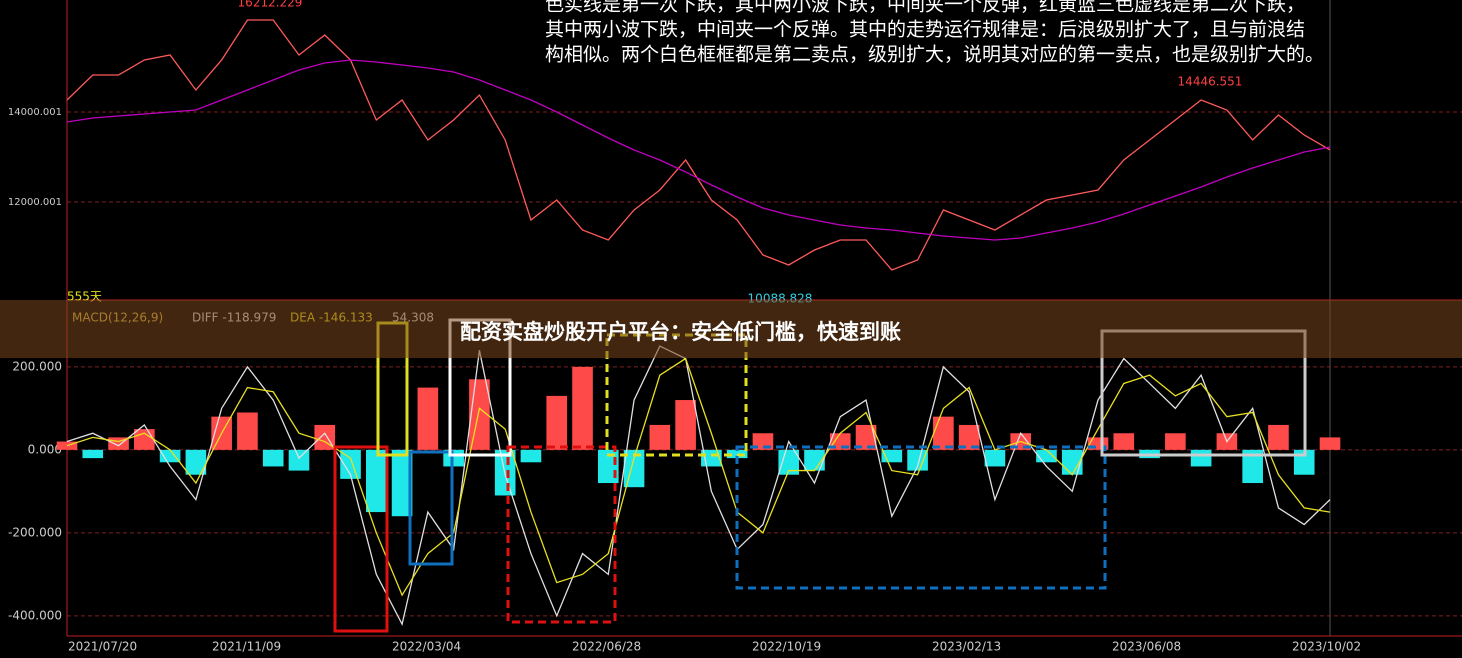 This screenshot has height=658, width=1462. Describe the element at coordinates (35, 615) in the screenshot. I see `y-tick-label: -400.000` at that location.